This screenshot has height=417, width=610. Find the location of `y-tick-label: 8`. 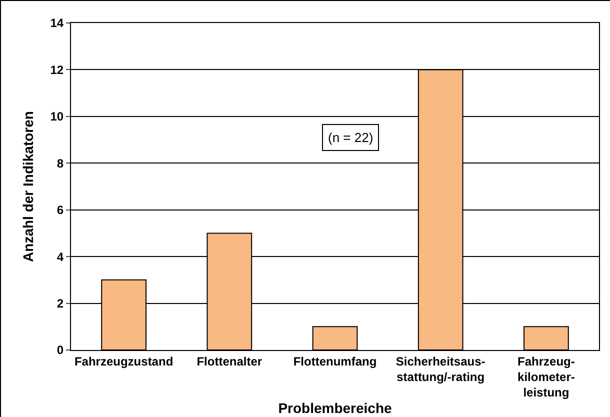

y-tick-label: 8 is located at coordinates (60, 163).